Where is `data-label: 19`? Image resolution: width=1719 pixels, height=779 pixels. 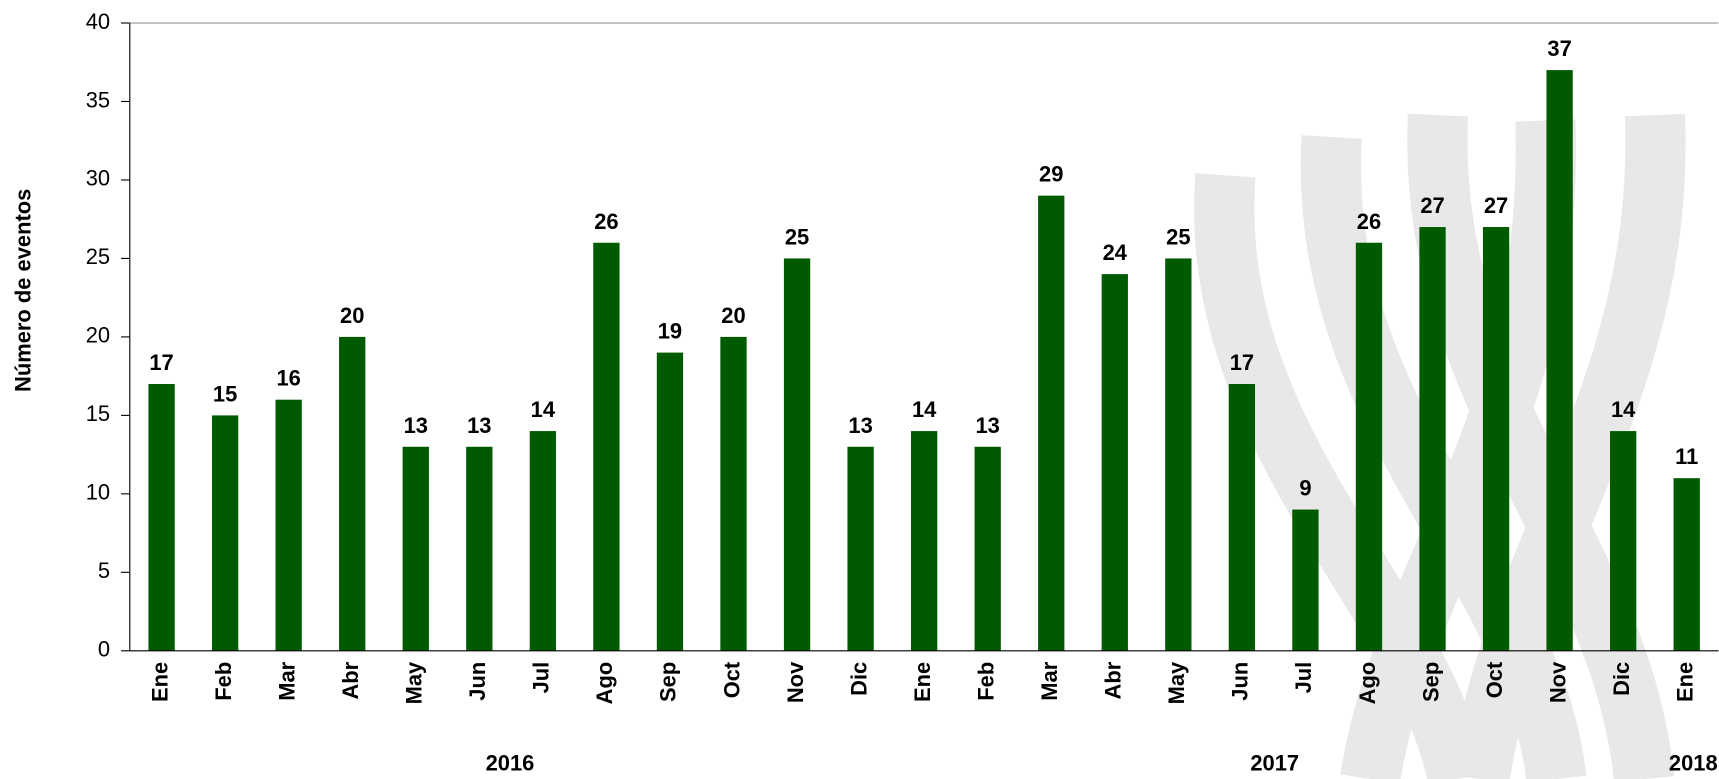 data-label: 19 is located at coordinates (670, 331).